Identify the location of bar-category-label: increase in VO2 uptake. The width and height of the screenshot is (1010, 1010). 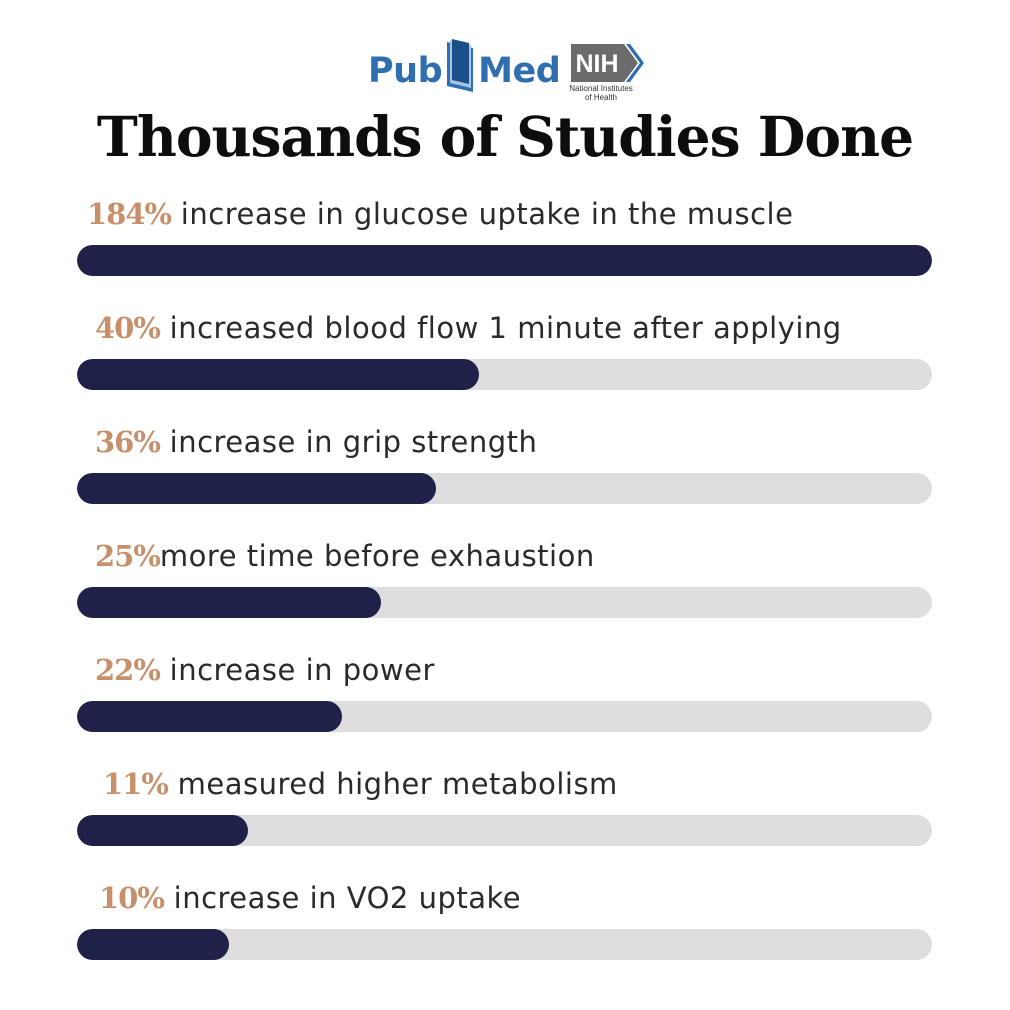
(342, 898).